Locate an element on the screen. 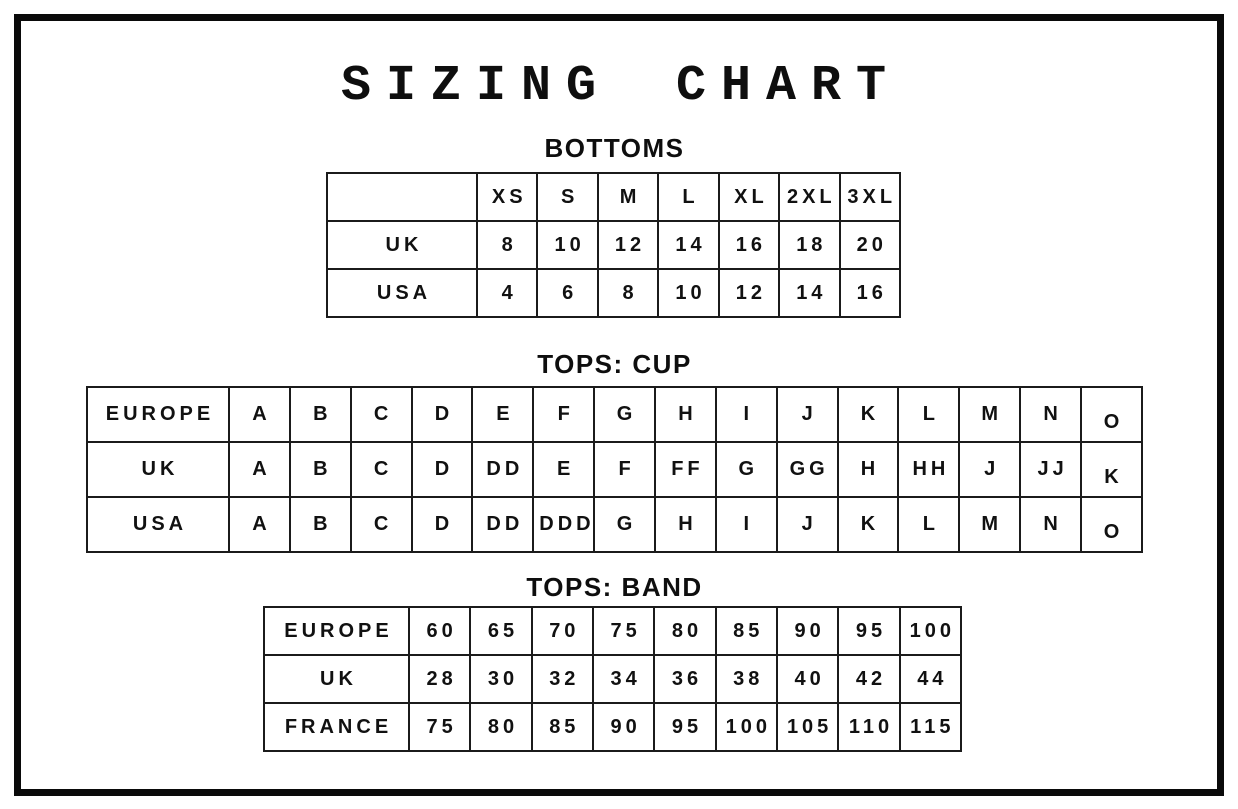  size-header-cell: 3XL is located at coordinates (870, 197).